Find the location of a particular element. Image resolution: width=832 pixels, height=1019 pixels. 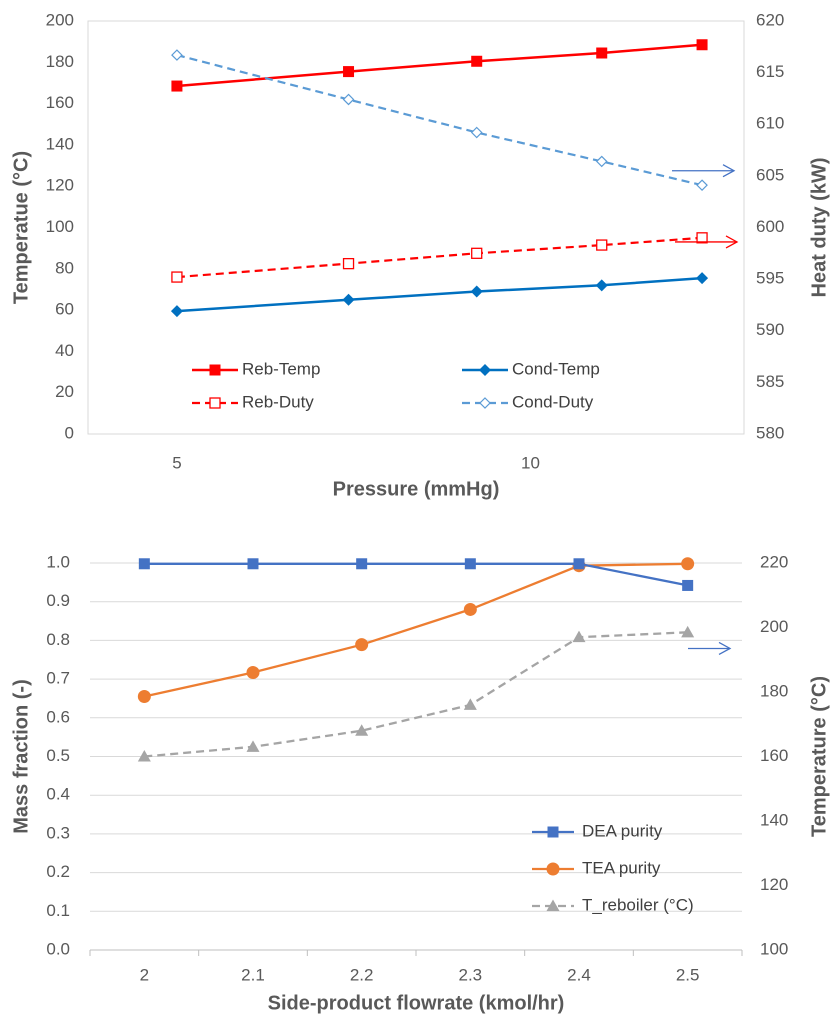

y-tick-label: 0.3 is located at coordinates (58, 832).